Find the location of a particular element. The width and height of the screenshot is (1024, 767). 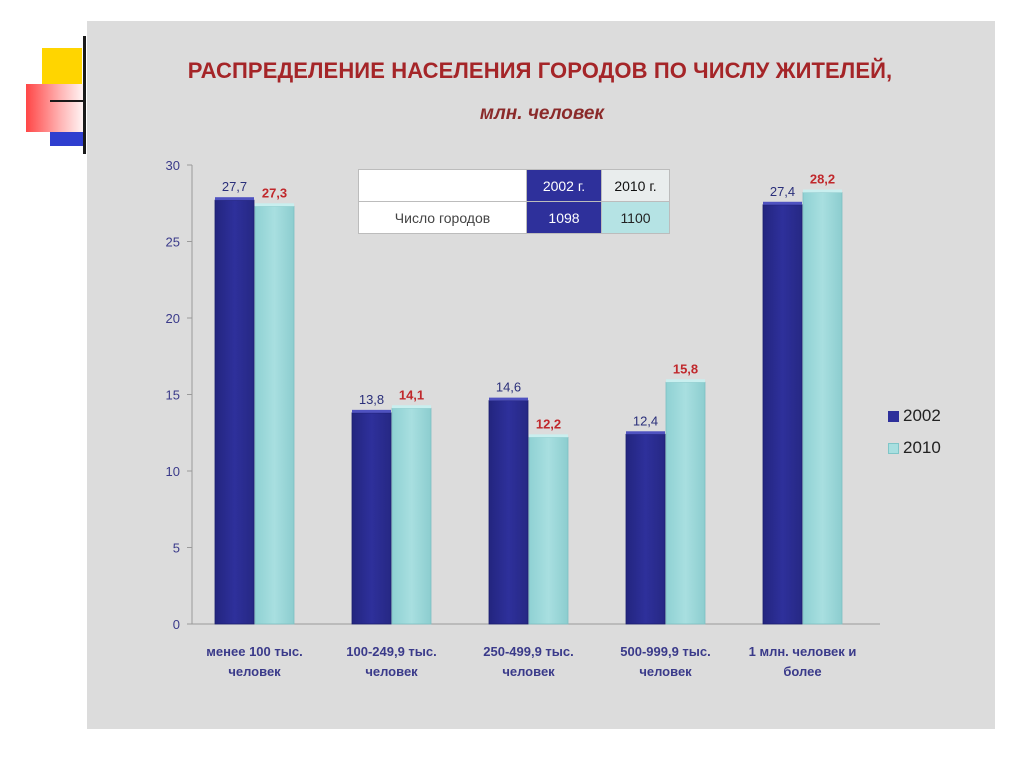

legend-swatch-2010 is located at coordinates (893, 448).